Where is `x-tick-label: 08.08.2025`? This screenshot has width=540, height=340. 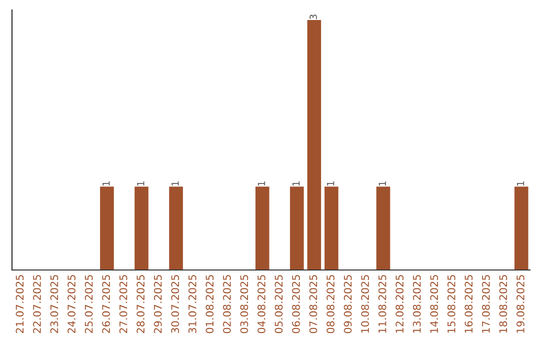 x-tick-label: 08.08.2025 is located at coordinates (330, 304).